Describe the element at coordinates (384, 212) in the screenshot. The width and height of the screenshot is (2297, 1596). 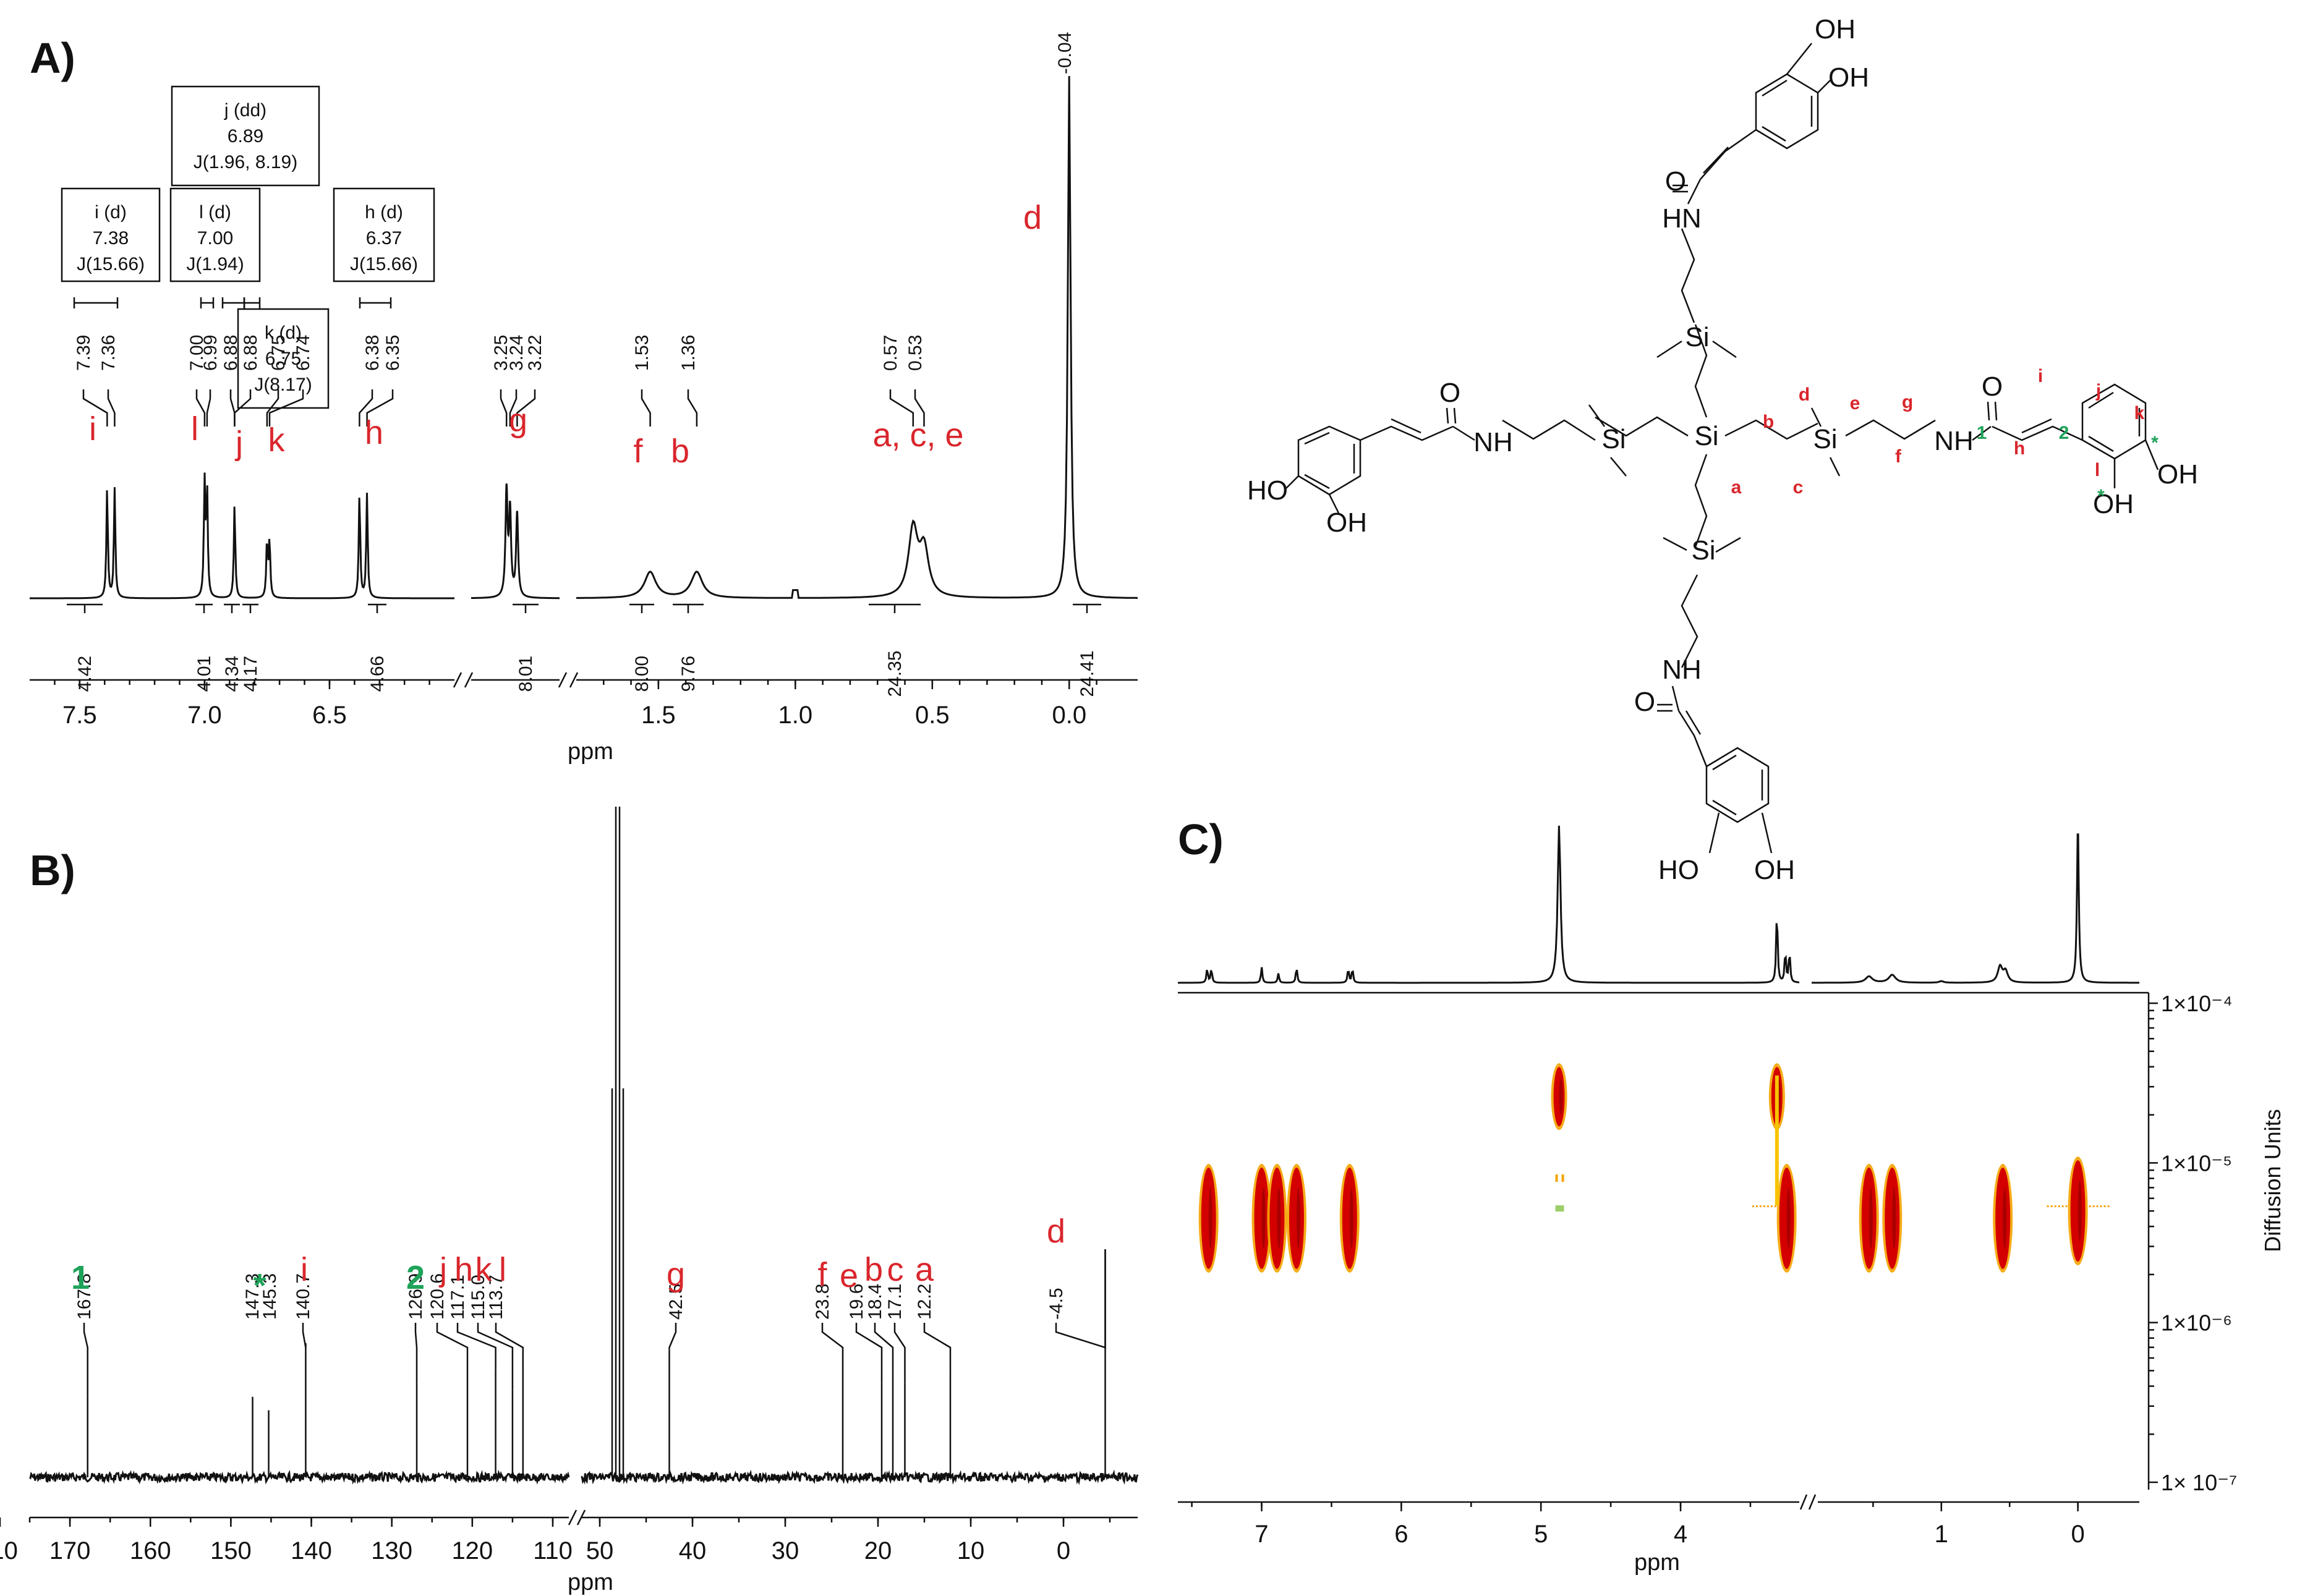
I see `multiplet-text: h (d)` at that location.